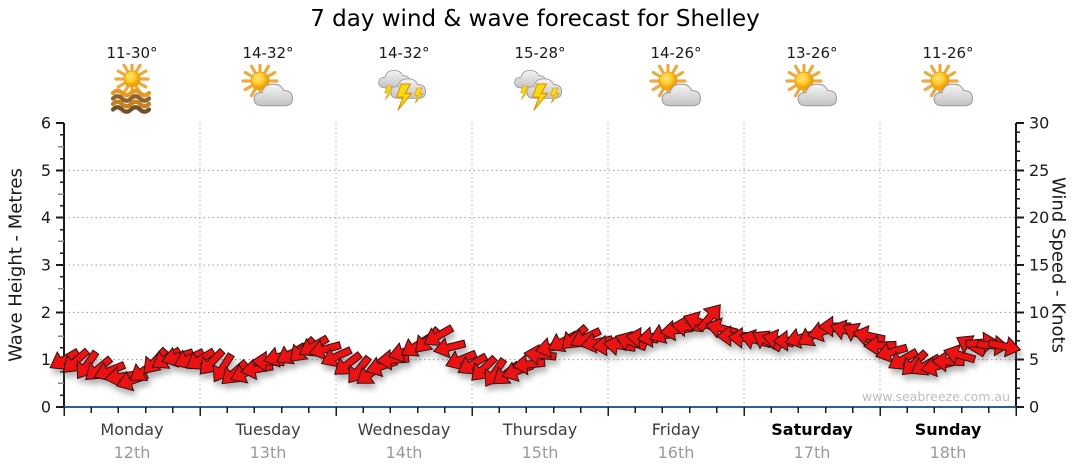 The height and width of the screenshot is (475, 1080). I want to click on day-name: Wednesday, so click(404, 429).